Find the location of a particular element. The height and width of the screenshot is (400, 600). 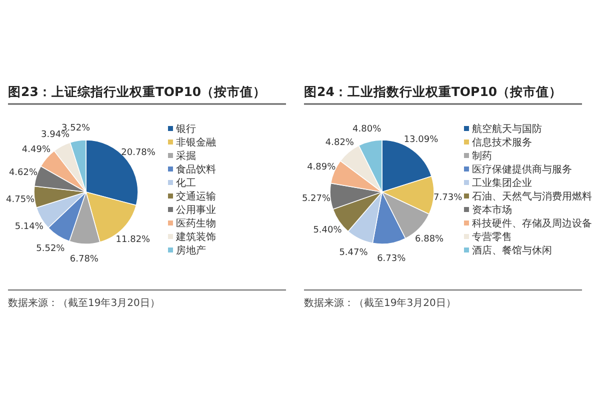

legend-label: 非银金融 is located at coordinates (196, 142).